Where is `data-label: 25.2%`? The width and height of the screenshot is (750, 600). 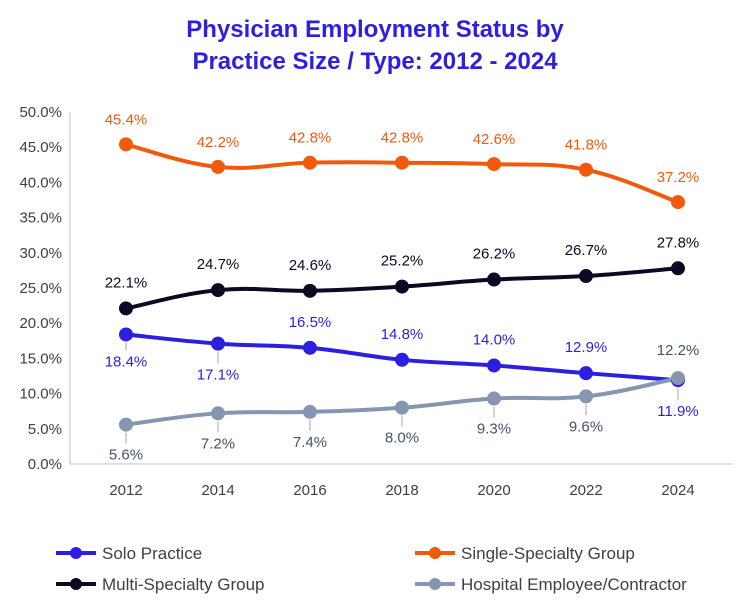 data-label: 25.2% is located at coordinates (402, 261).